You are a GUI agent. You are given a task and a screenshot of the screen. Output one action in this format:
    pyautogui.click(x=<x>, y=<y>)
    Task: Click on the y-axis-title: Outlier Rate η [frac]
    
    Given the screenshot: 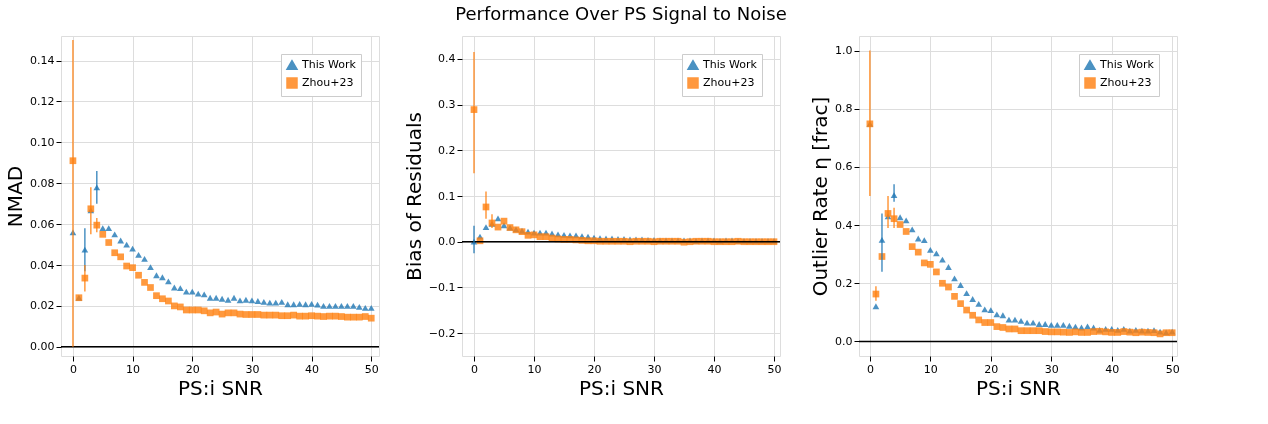 What is the action you would take?
    pyautogui.click(x=820, y=196)
    